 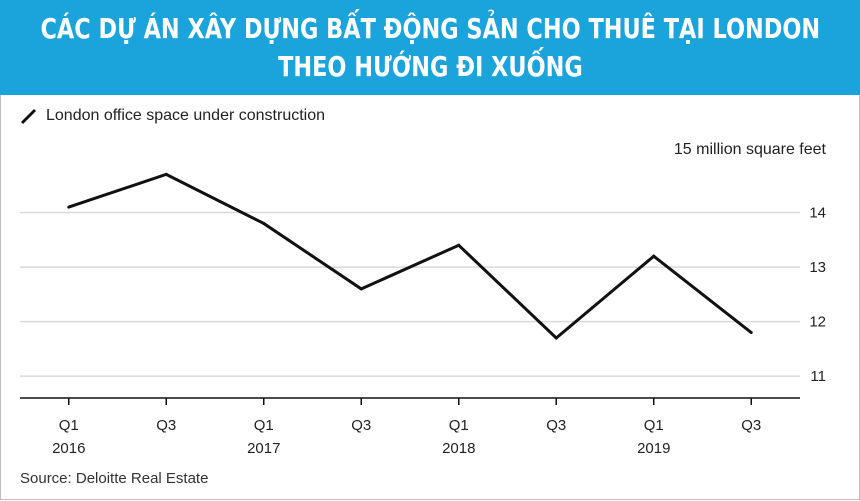 What do you see at coordinates (817, 322) in the screenshot?
I see `y-tick-label-12: 12` at bounding box center [817, 322].